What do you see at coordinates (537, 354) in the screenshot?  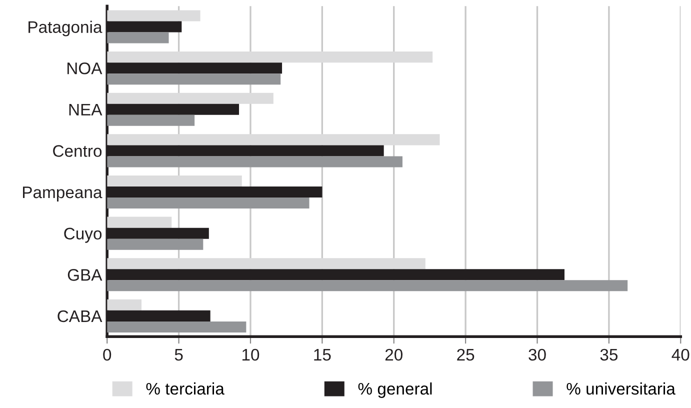 I see `x-tick-label: 30` at bounding box center [537, 354].